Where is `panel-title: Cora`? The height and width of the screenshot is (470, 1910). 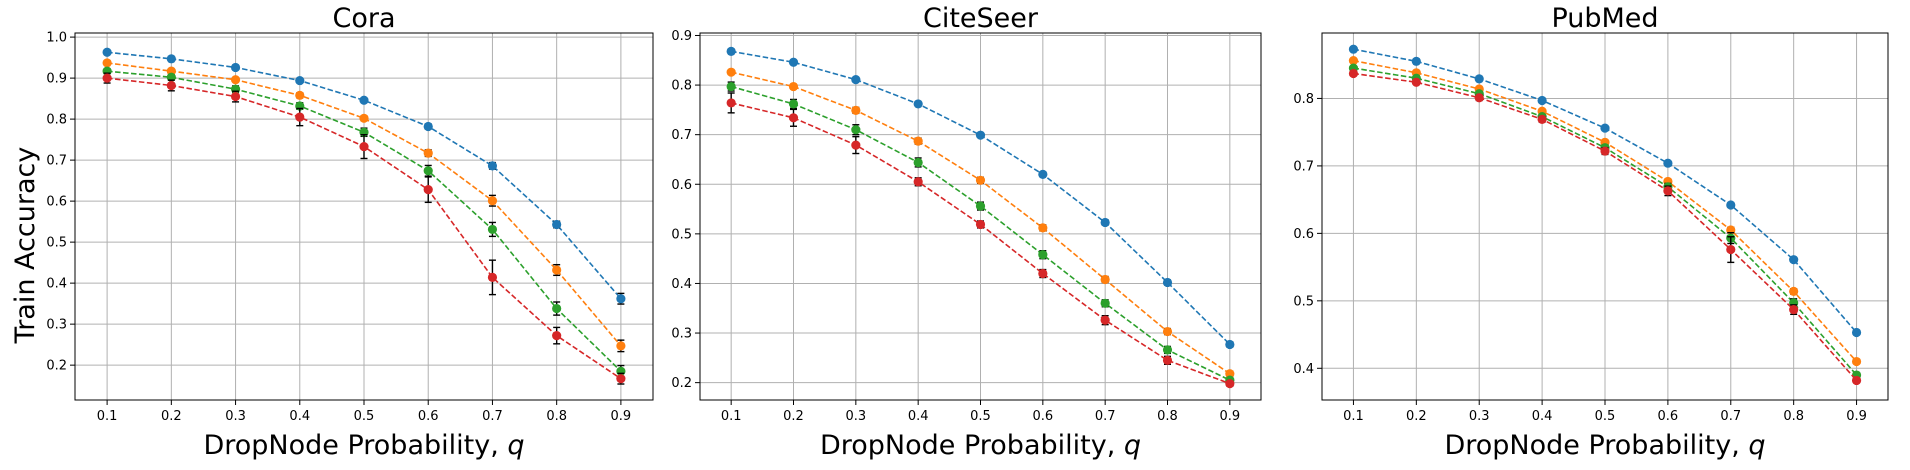 panel-title: Cora is located at coordinates (363, 18).